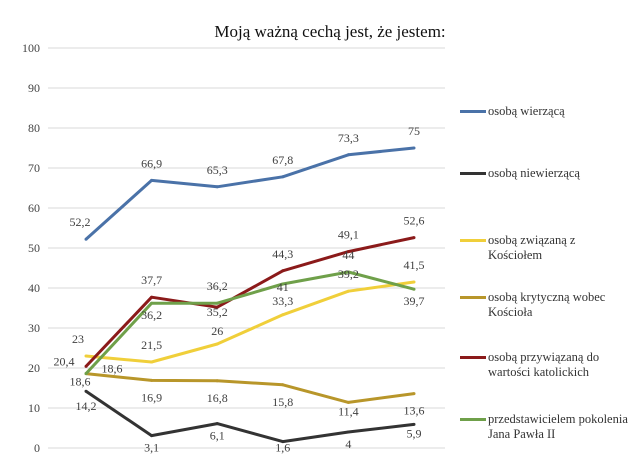 The height and width of the screenshot is (455, 638). I want to click on data-label: 14,2, so click(86, 406).